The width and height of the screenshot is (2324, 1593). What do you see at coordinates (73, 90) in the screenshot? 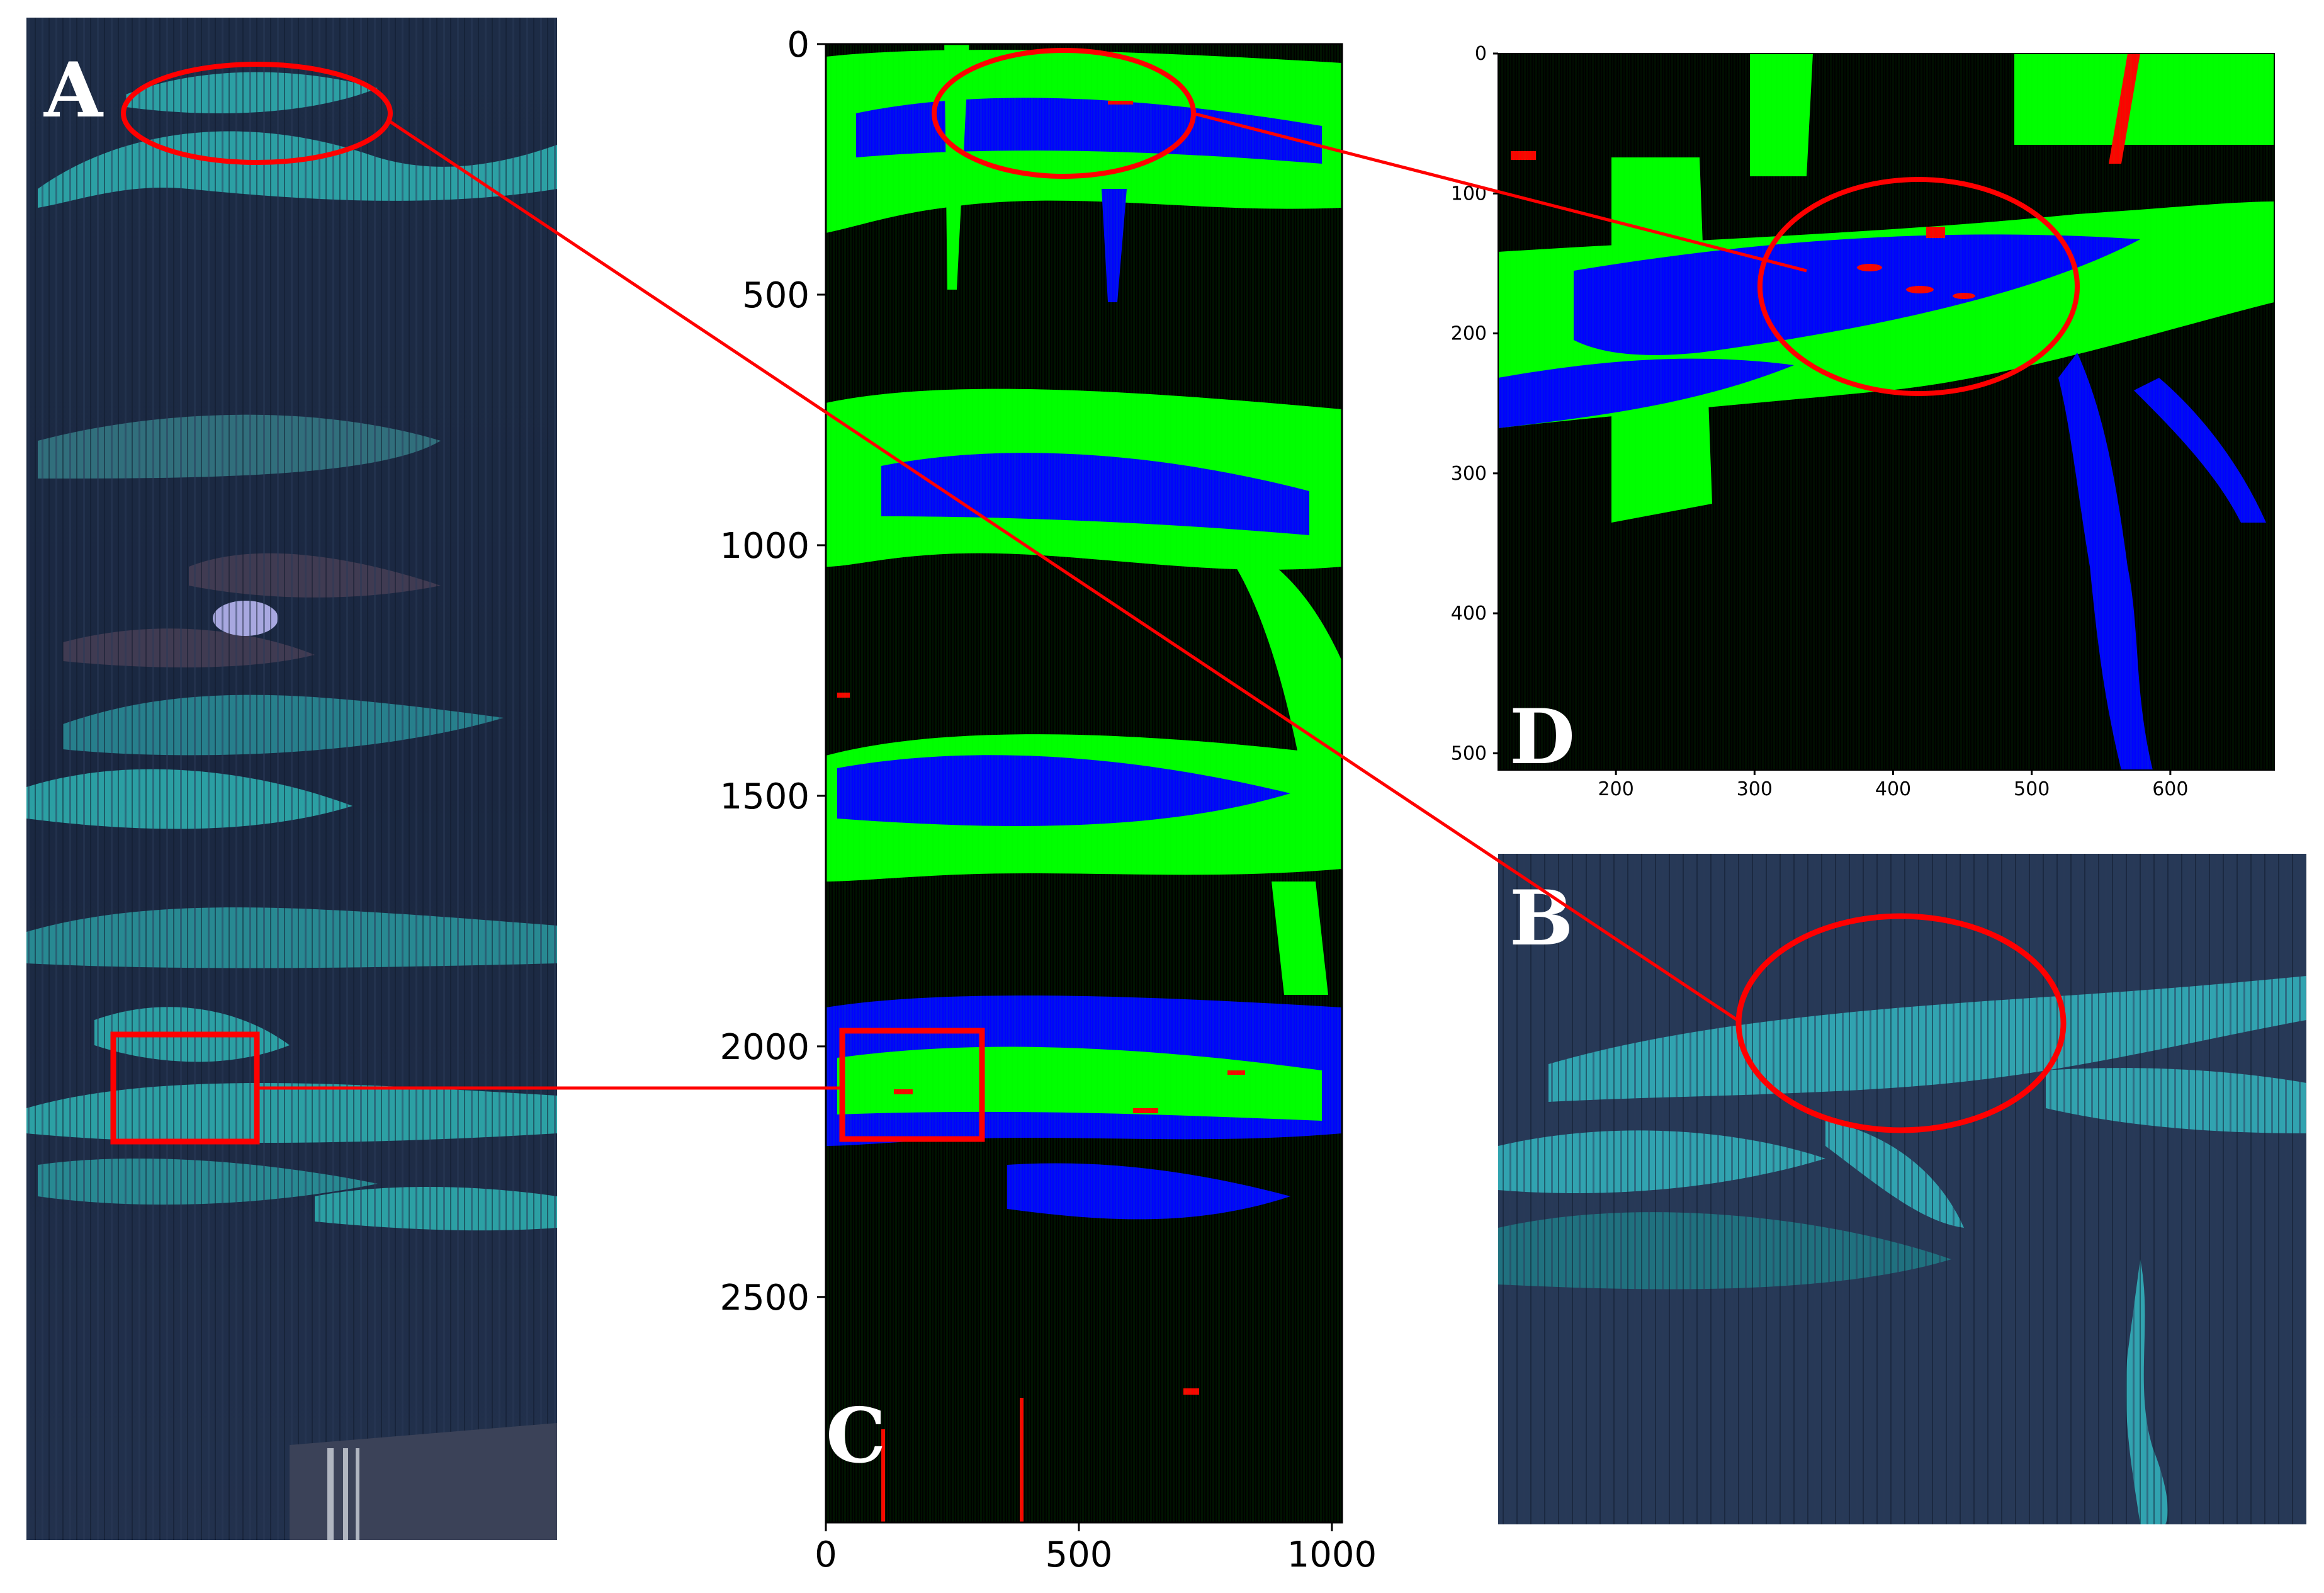
I see `panel-a-letter: A` at bounding box center [73, 90].